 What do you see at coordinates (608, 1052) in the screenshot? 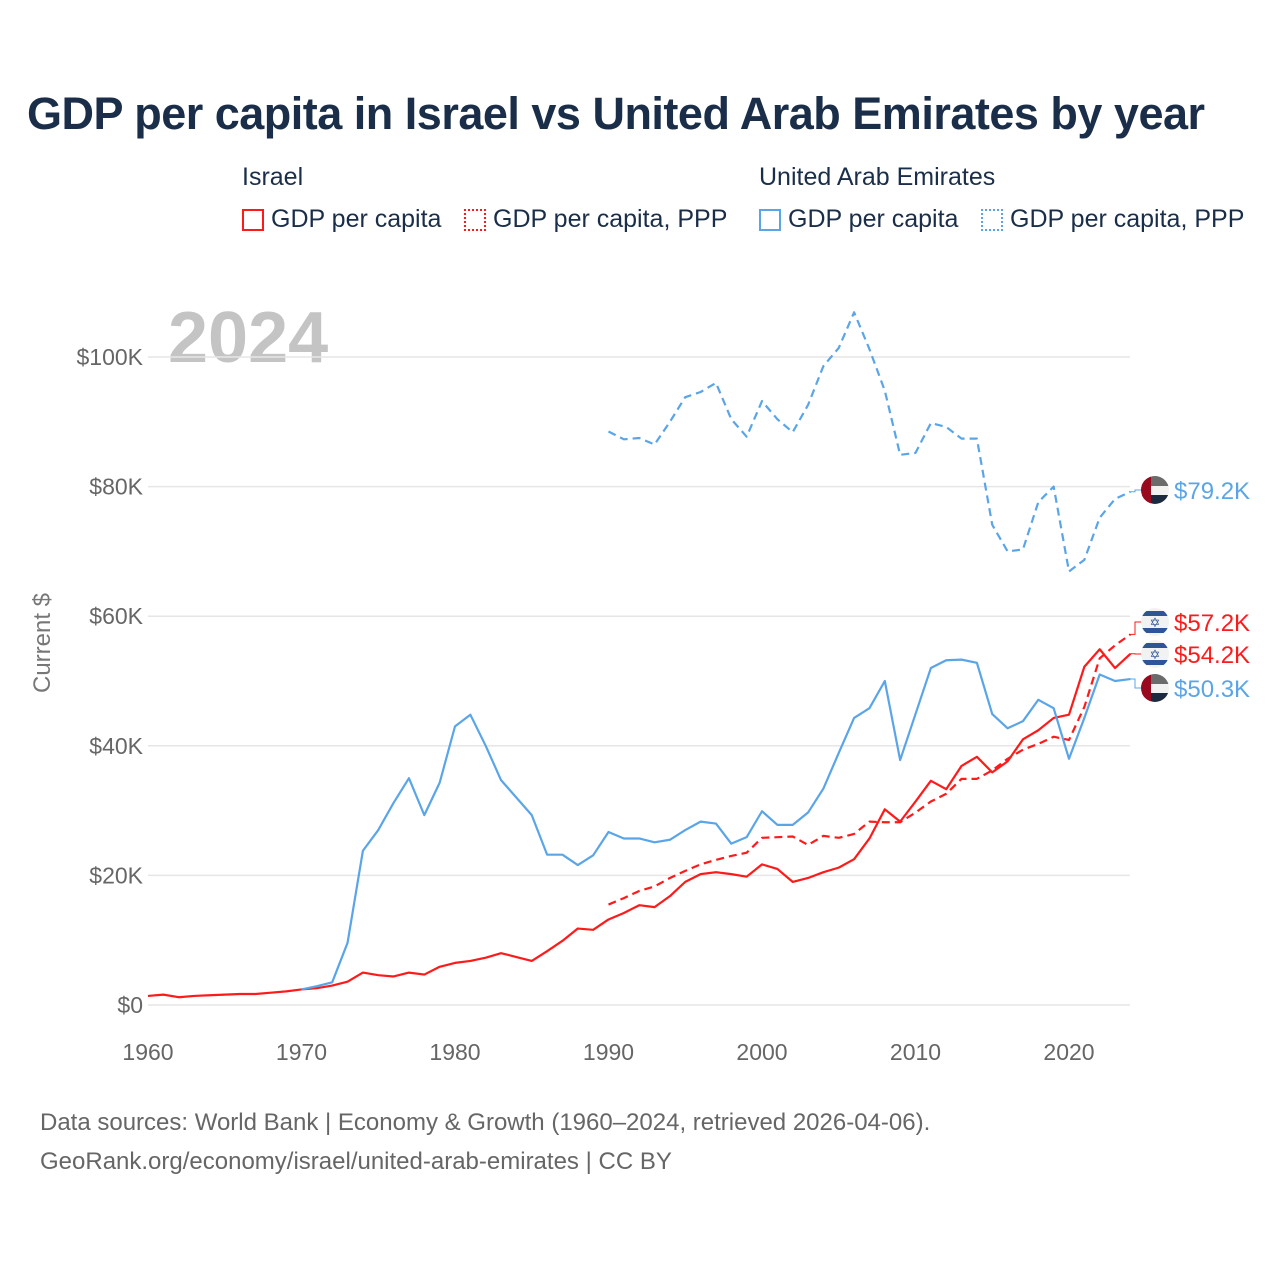
I see `x-tick-label: 1990` at bounding box center [608, 1052].